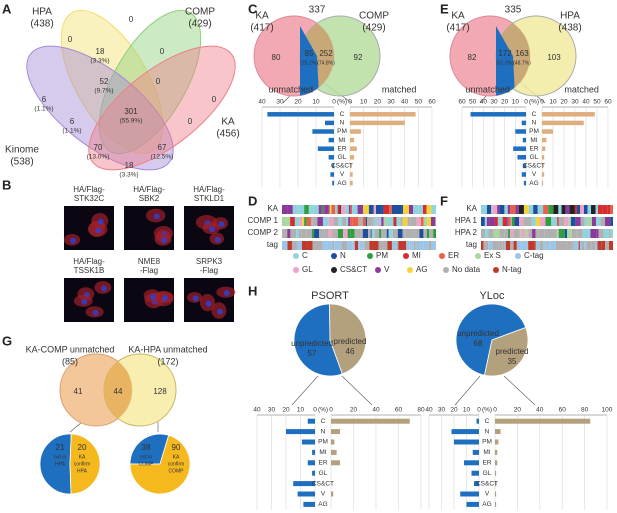 The height and width of the screenshot is (513, 617). What do you see at coordinates (512, 269) in the screenshot?
I see `legend-label: N-tag` at bounding box center [512, 269].